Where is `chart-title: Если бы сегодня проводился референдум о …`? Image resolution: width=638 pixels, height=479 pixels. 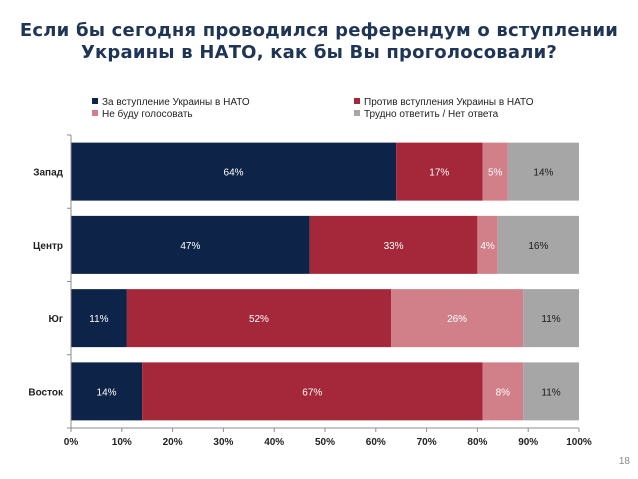 chart-title: Если бы сегодня проводился референдум о … is located at coordinates (319, 42).